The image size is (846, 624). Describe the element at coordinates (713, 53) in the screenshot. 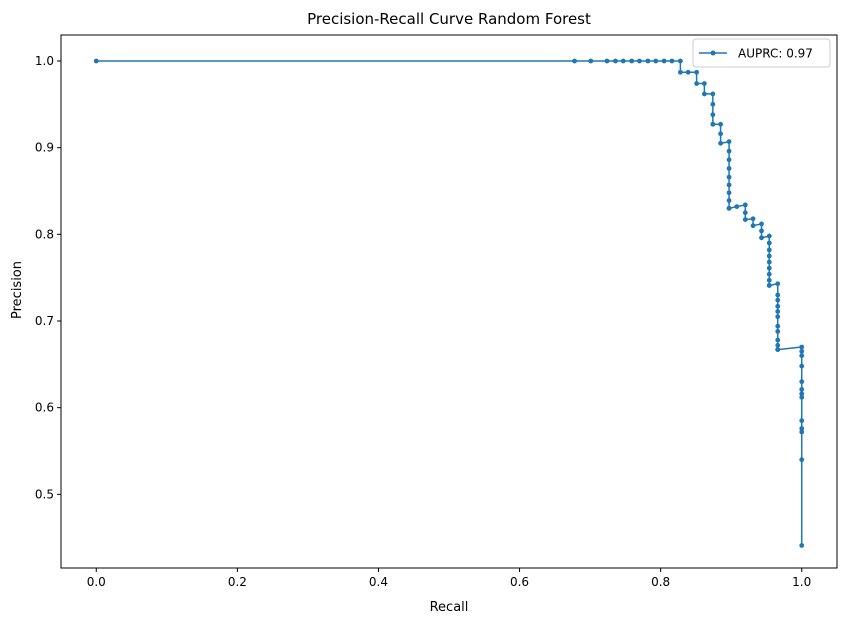

I see `legend-marker-swatch` at that location.